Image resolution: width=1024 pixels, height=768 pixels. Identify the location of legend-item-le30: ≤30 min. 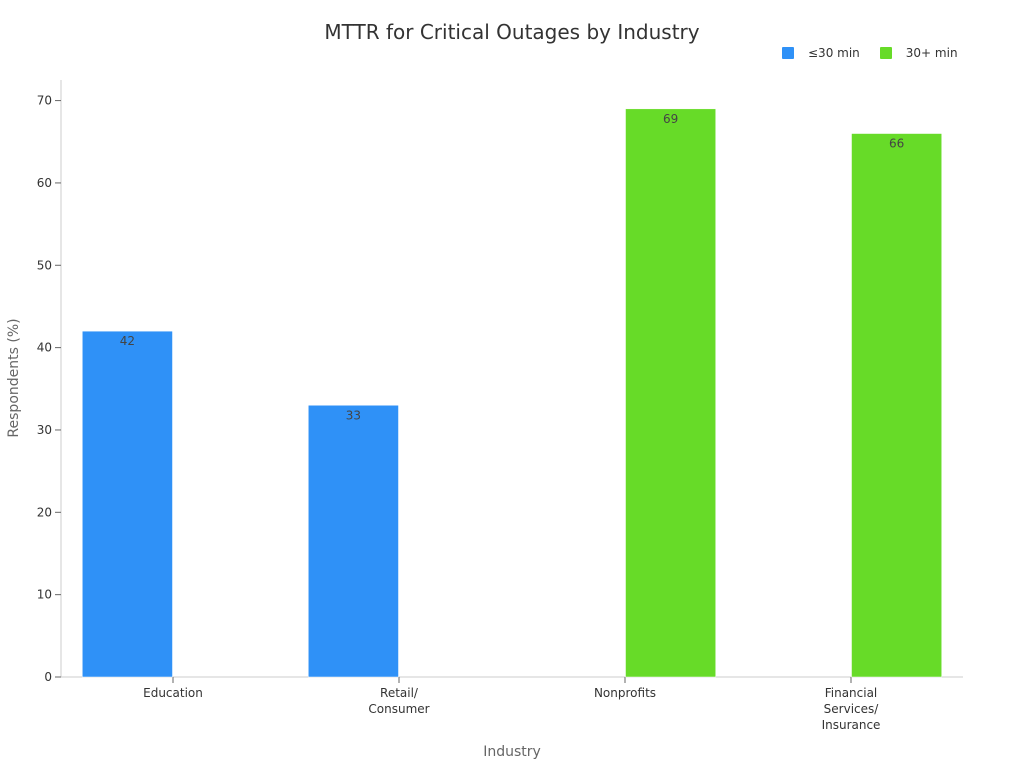
(821, 53).